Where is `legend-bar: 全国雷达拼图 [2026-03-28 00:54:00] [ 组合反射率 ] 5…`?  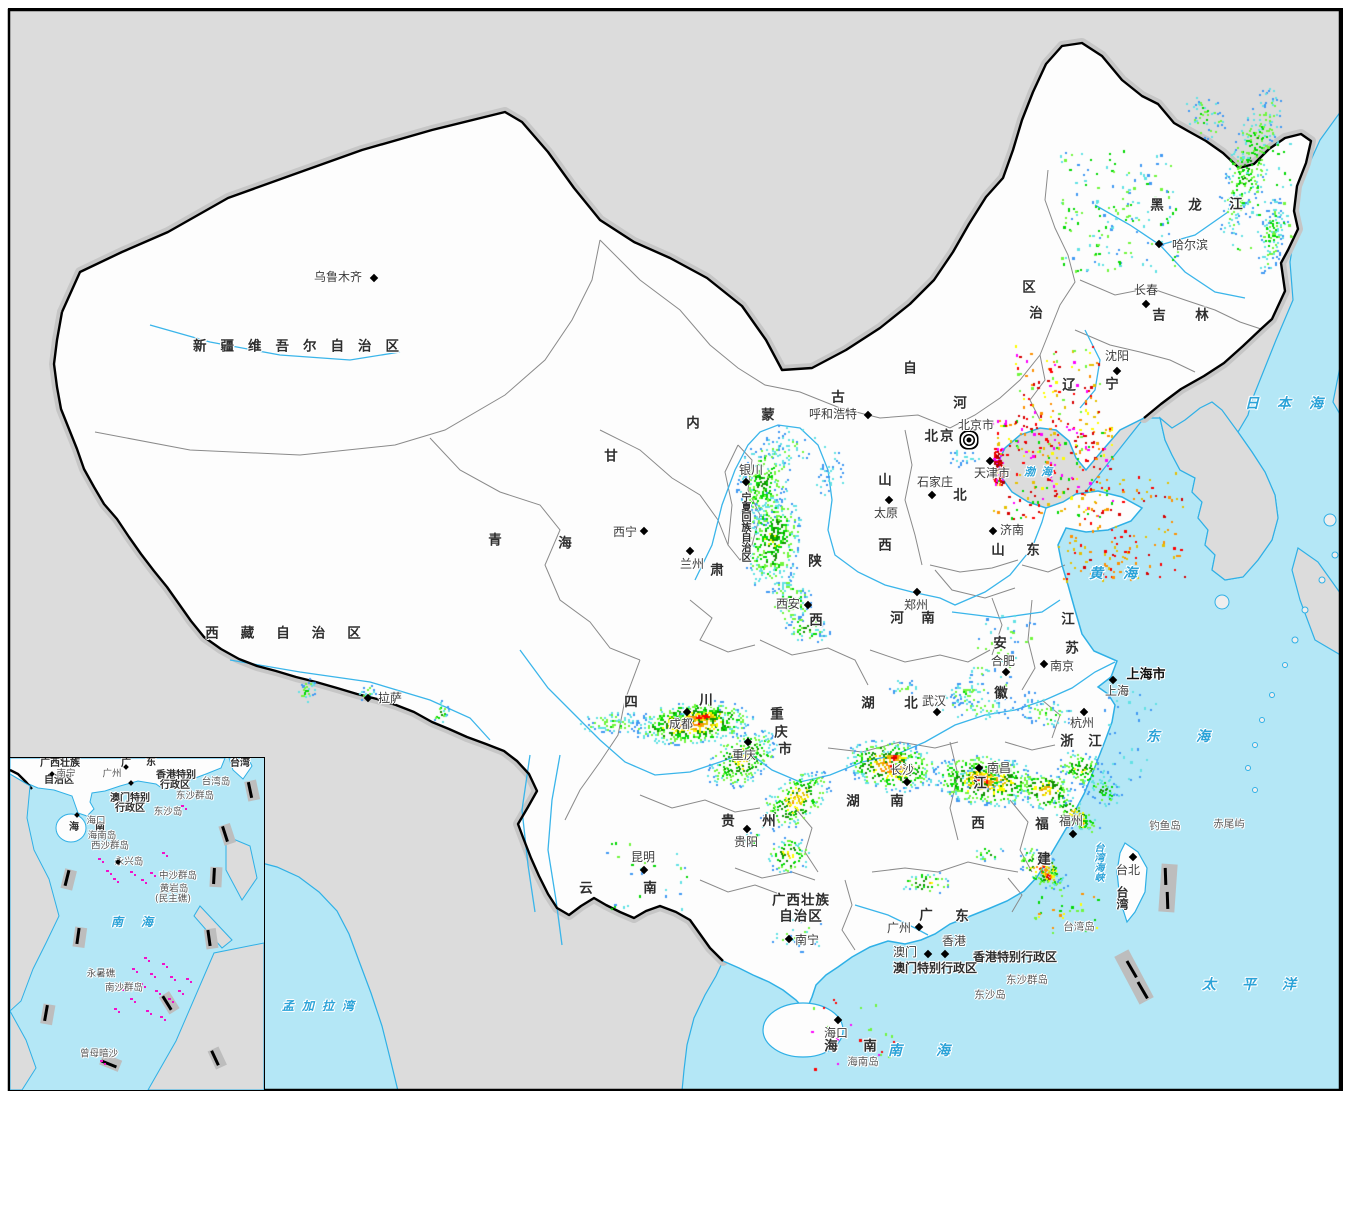 legend-bar: 全国雷达拼图 [2026-03-28 00:54:00] [ 组合反射率 ] 5… is located at coordinates (674, 1149).